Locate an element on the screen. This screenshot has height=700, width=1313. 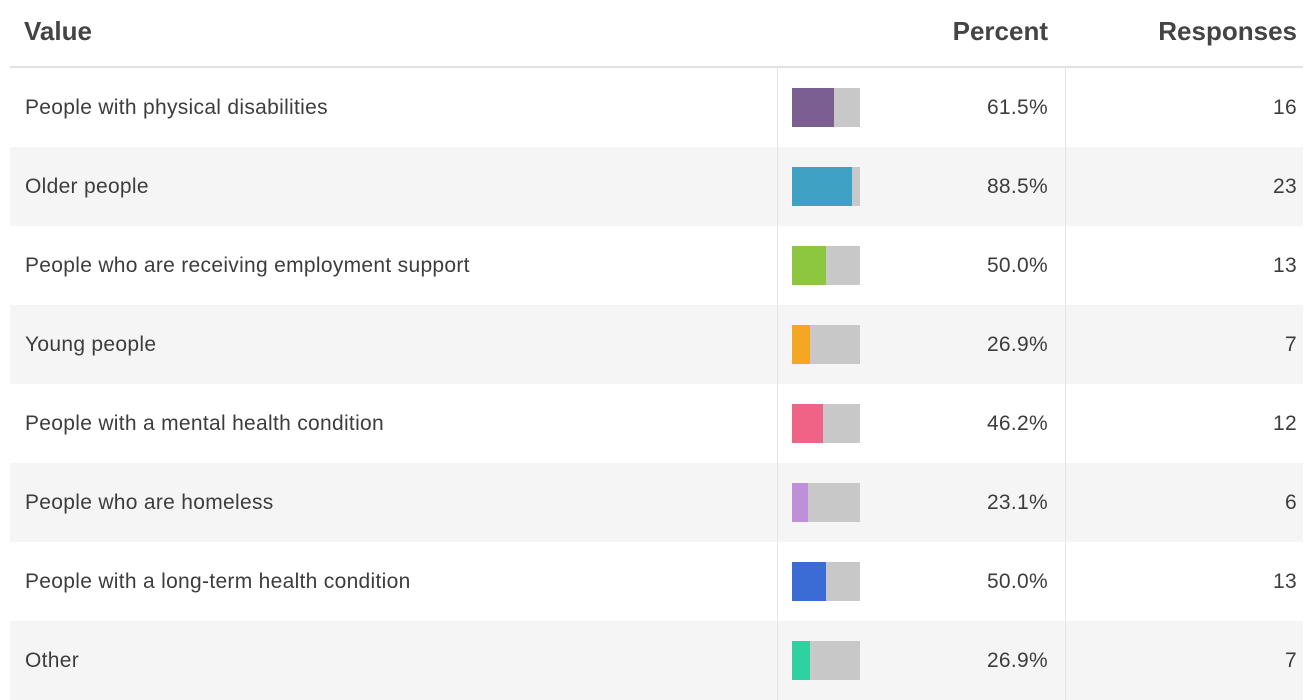
responses: 6 is located at coordinates (1291, 502).